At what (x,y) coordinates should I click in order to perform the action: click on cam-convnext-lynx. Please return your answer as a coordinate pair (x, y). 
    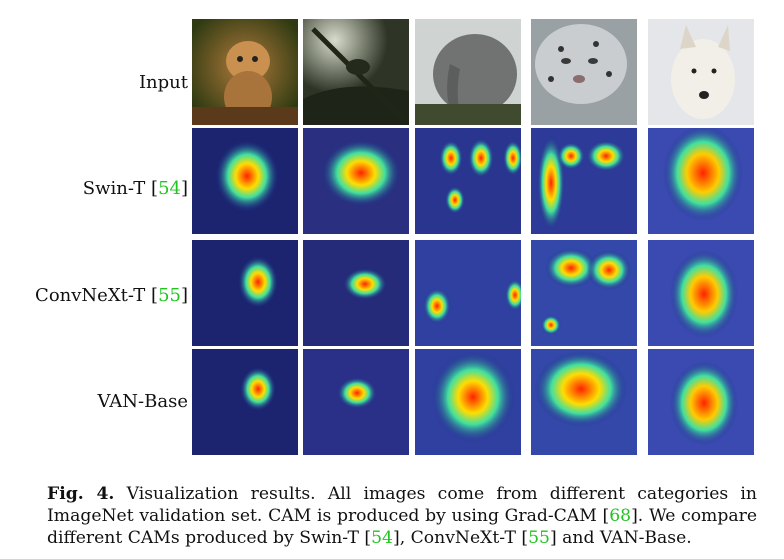
    Looking at the image, I should click on (245, 293).